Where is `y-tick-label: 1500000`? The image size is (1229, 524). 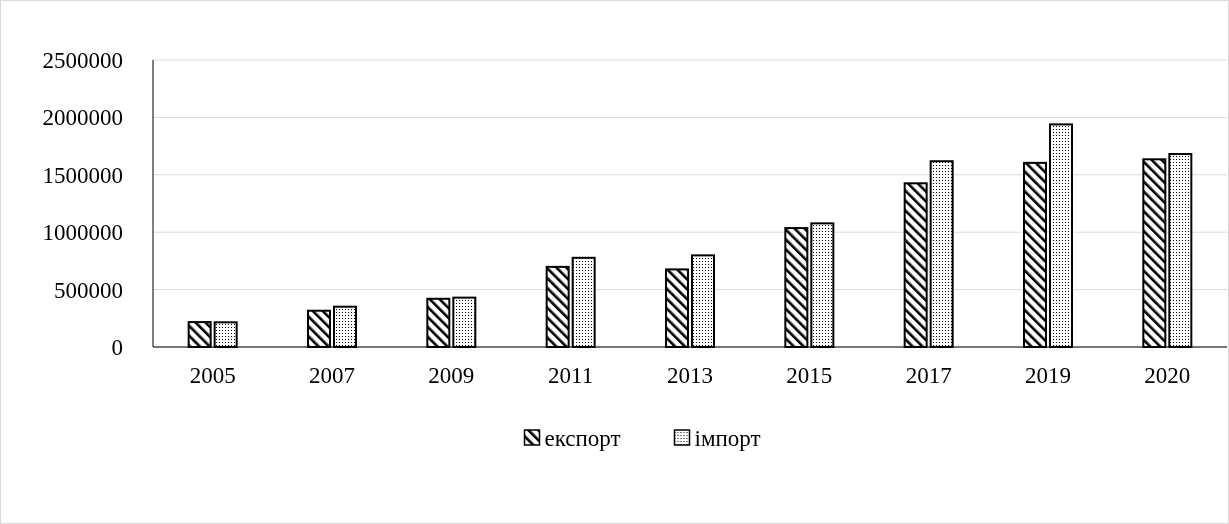 y-tick-label: 1500000 is located at coordinates (82, 175).